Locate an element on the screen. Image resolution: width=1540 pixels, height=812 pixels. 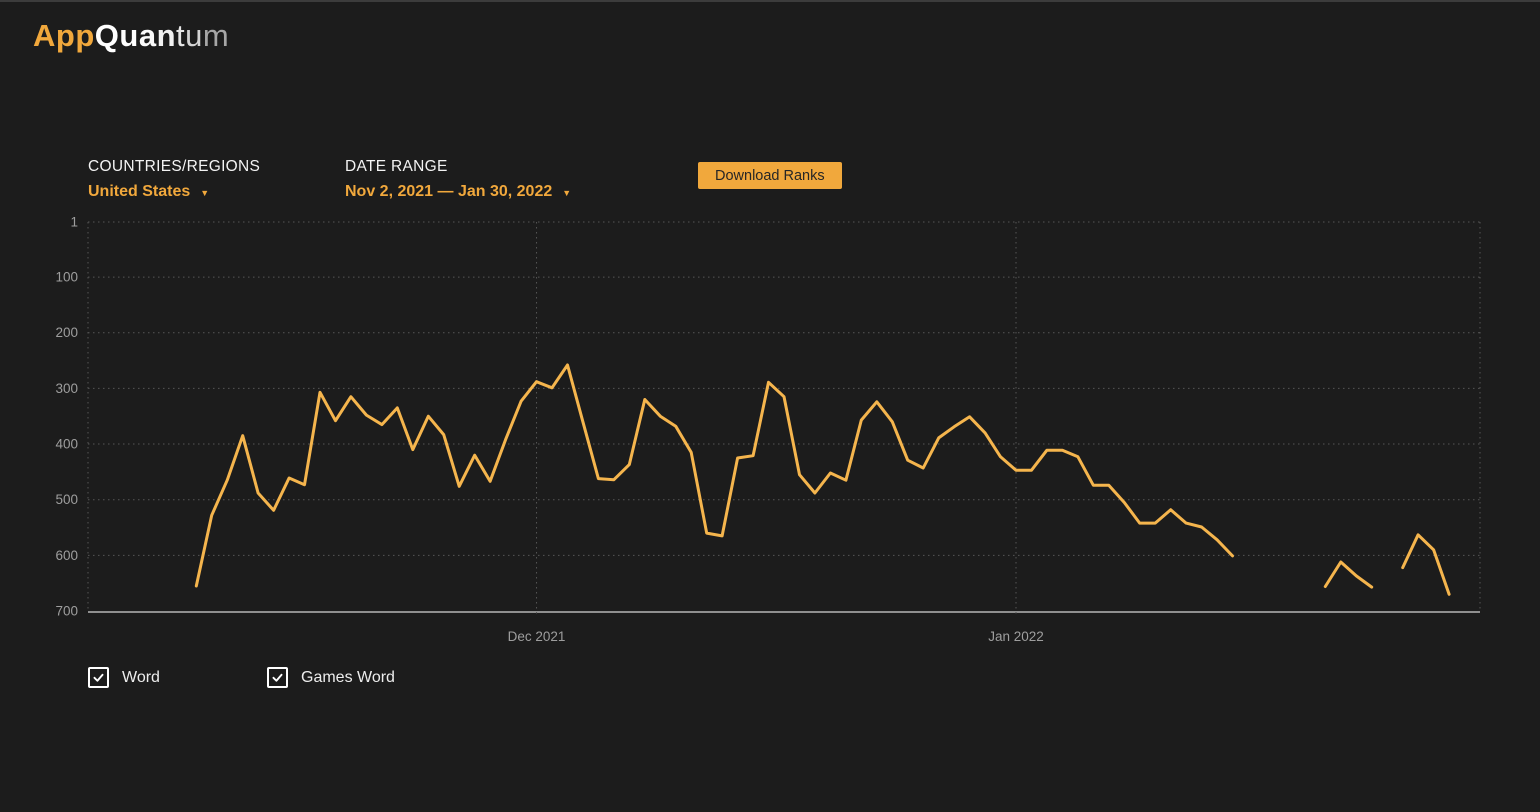
y-tick-label: 300 is located at coordinates (66, 388).